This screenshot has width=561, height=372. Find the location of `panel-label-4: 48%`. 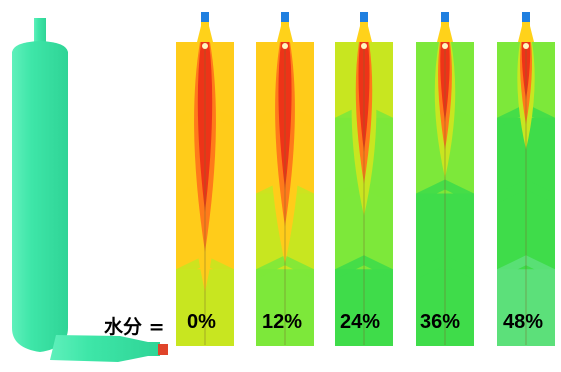

panel-label-4: 48% is located at coordinates (523, 322).